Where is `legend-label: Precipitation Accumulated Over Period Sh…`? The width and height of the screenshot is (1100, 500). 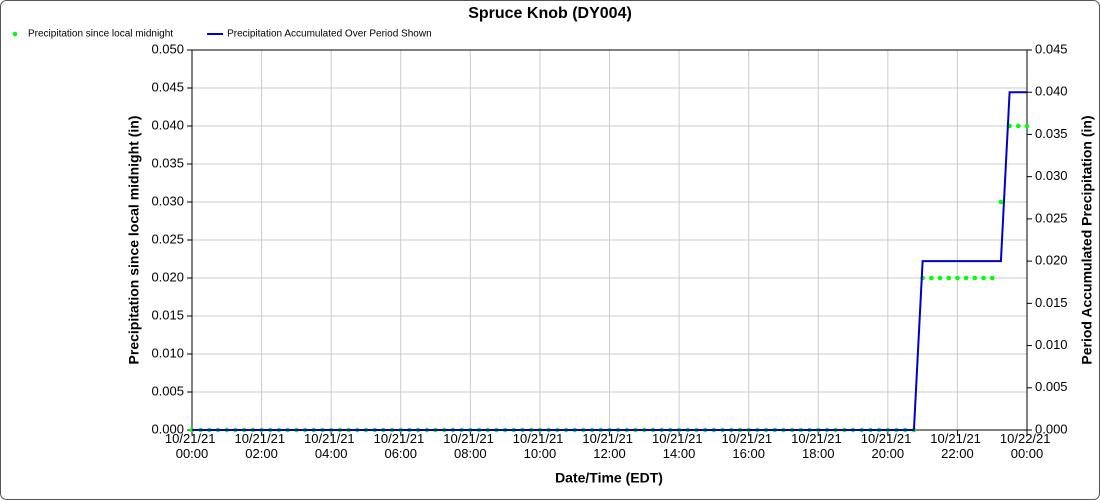
legend-label: Precipitation Accumulated Over Period Sh… is located at coordinates (329, 34).